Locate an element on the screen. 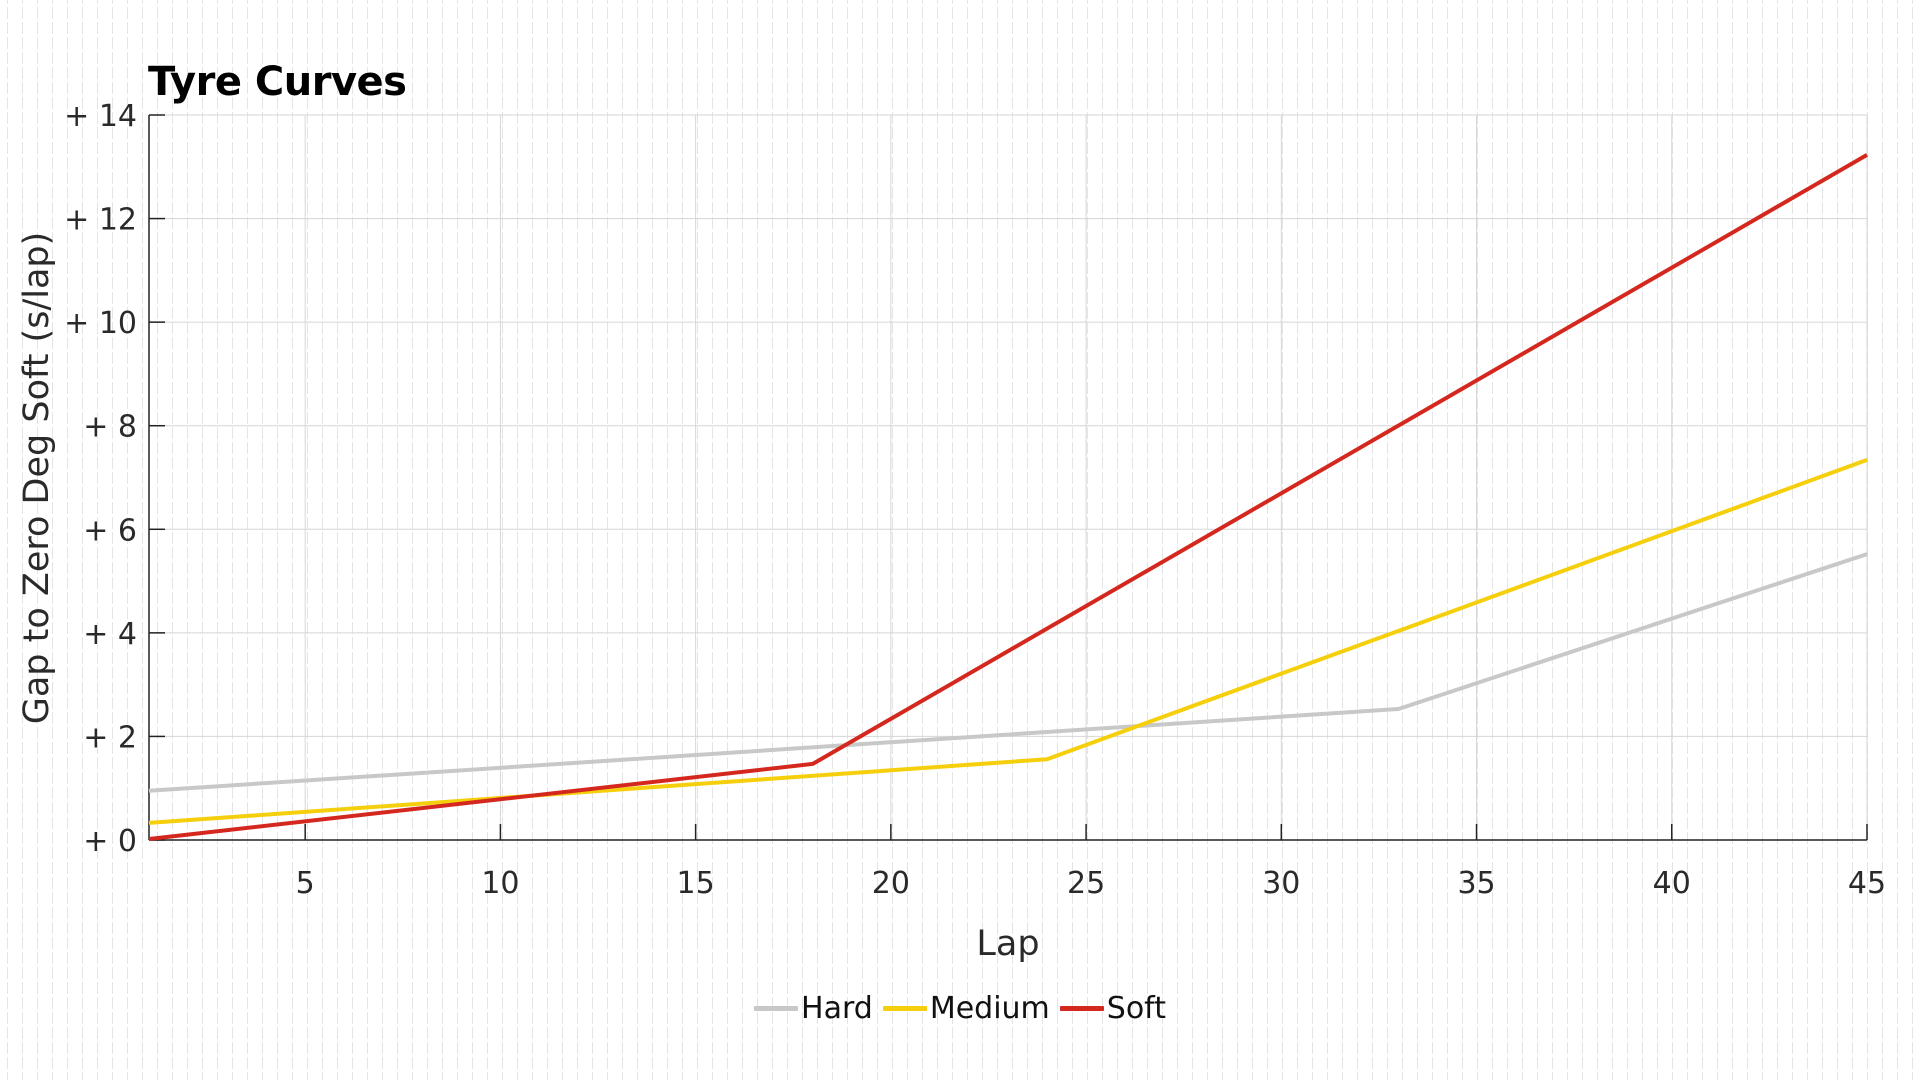 The width and height of the screenshot is (1920, 1080). chart-title: Tyre Curves is located at coordinates (277, 82).